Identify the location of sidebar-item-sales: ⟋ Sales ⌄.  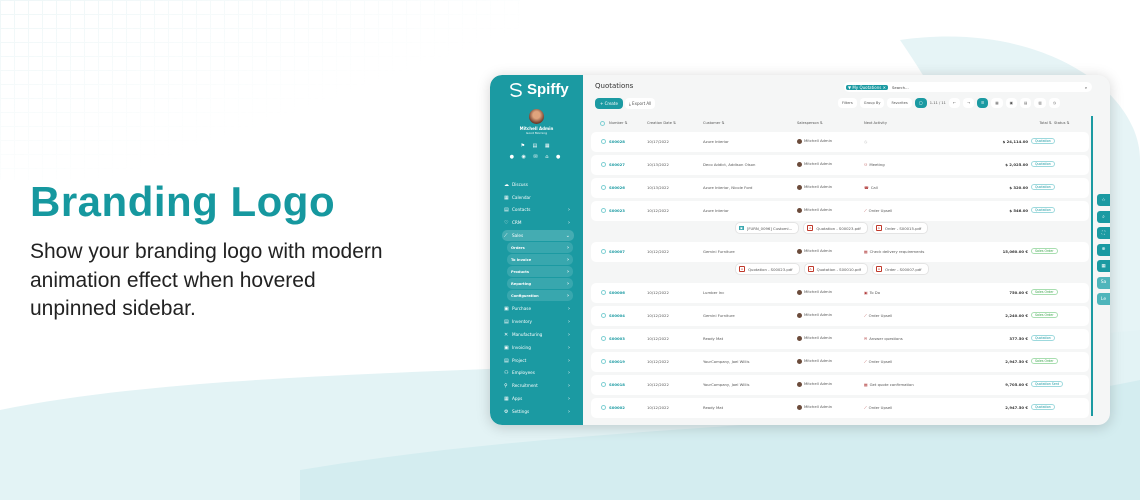
(538, 235).